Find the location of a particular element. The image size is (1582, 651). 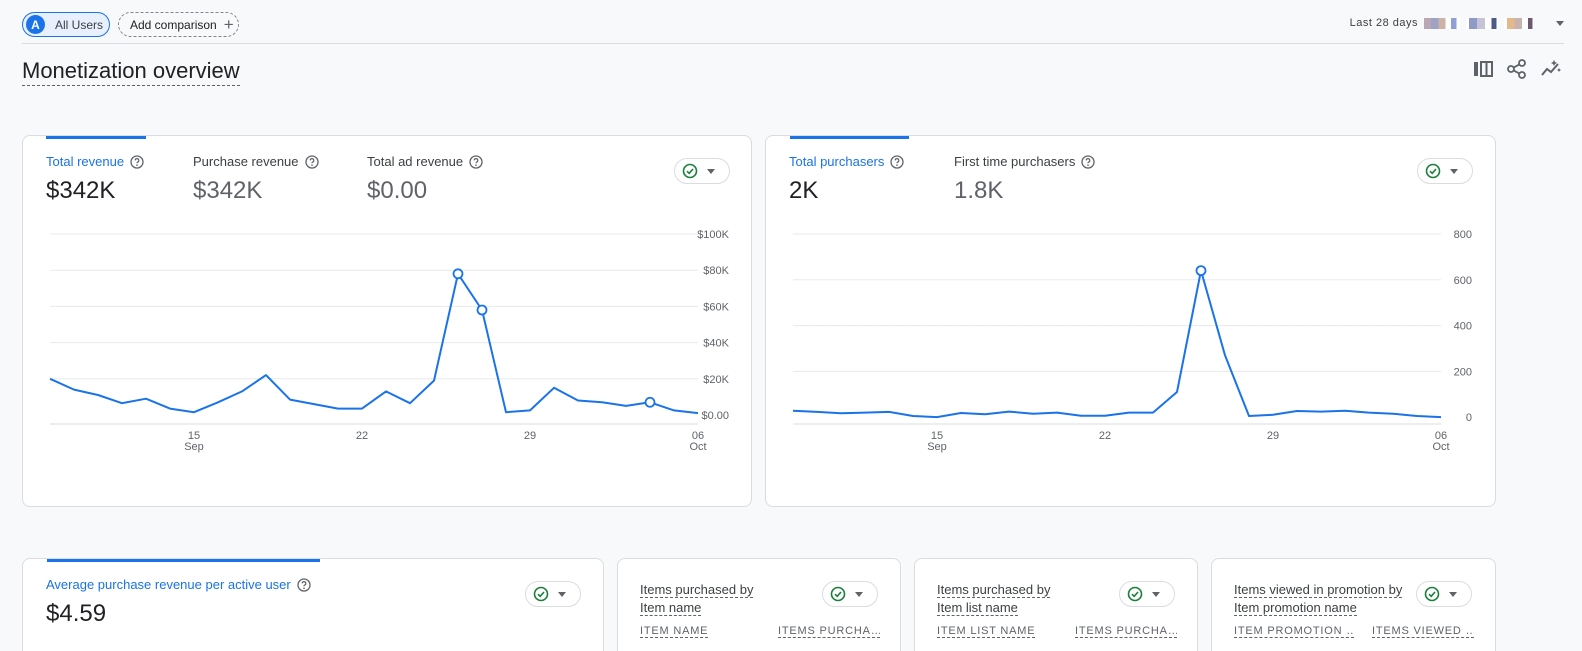

date-range-picker: Last 28 days is located at coordinates (1442, 23).